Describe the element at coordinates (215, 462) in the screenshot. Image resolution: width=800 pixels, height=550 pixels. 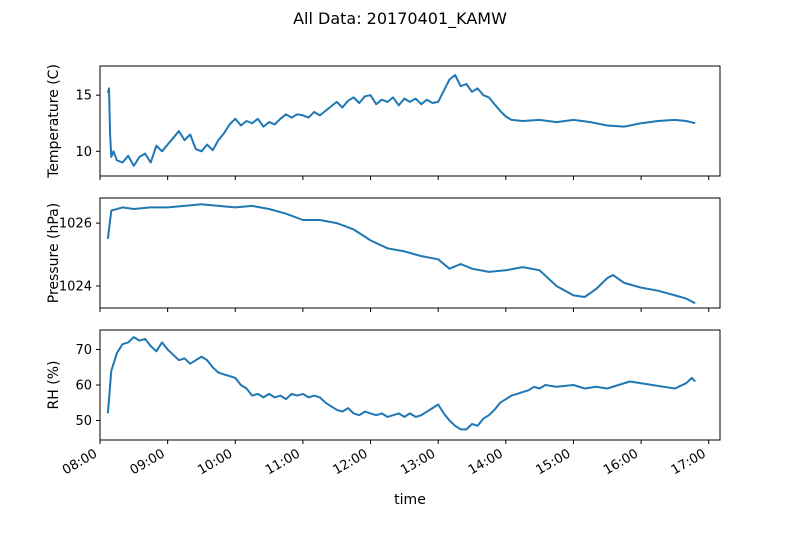
I see `x-tick-label: 10:00` at that location.